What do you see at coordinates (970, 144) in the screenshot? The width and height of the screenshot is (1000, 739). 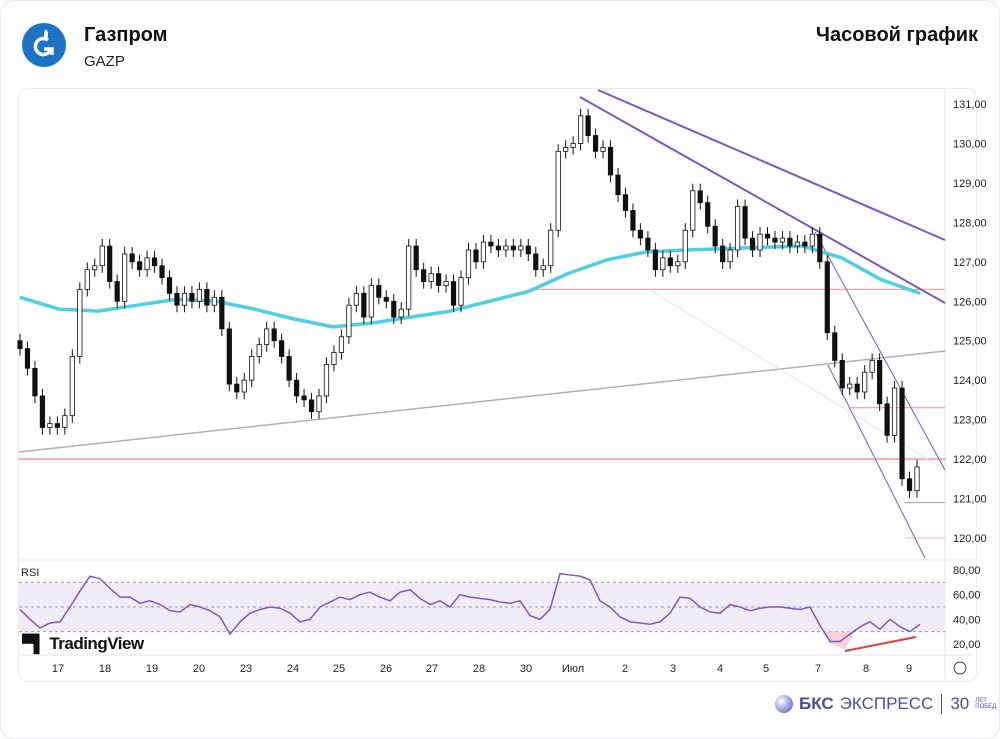 I see `price-tick-label: 130,00` at bounding box center [970, 144].